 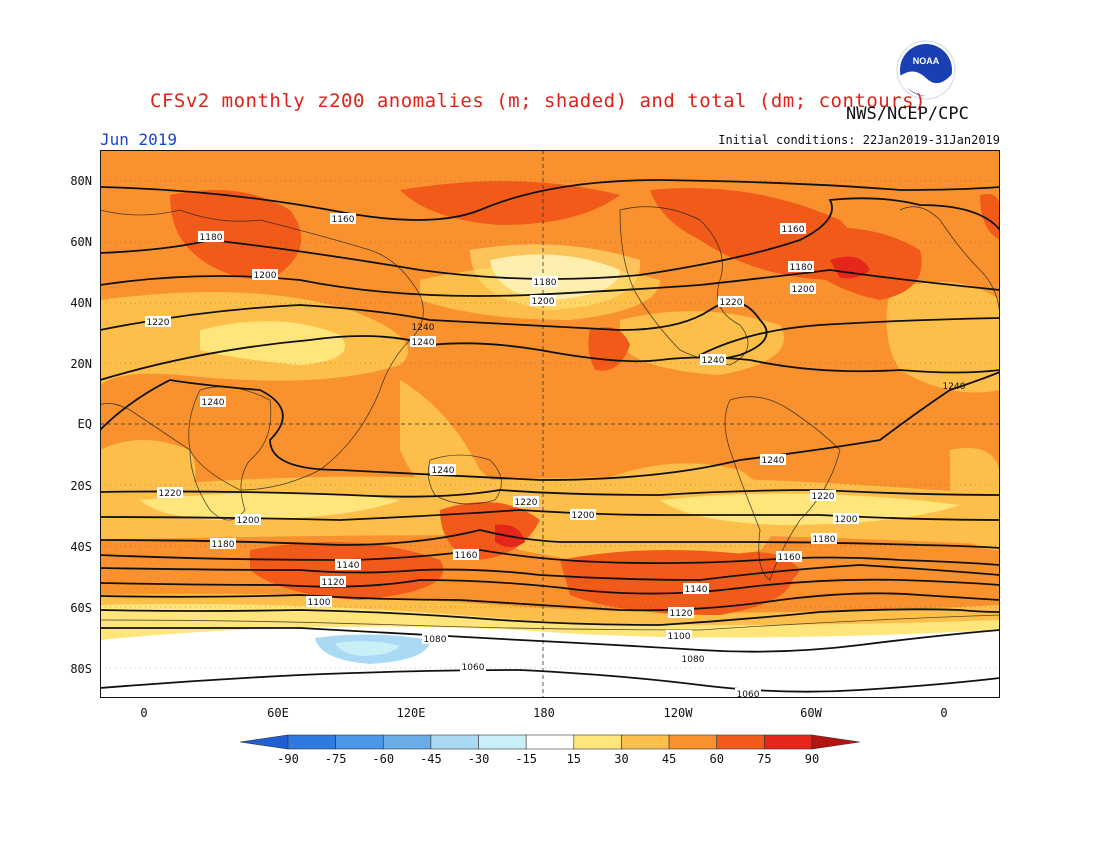 I want to click on lat-label: 80N, so click(x=81, y=181).